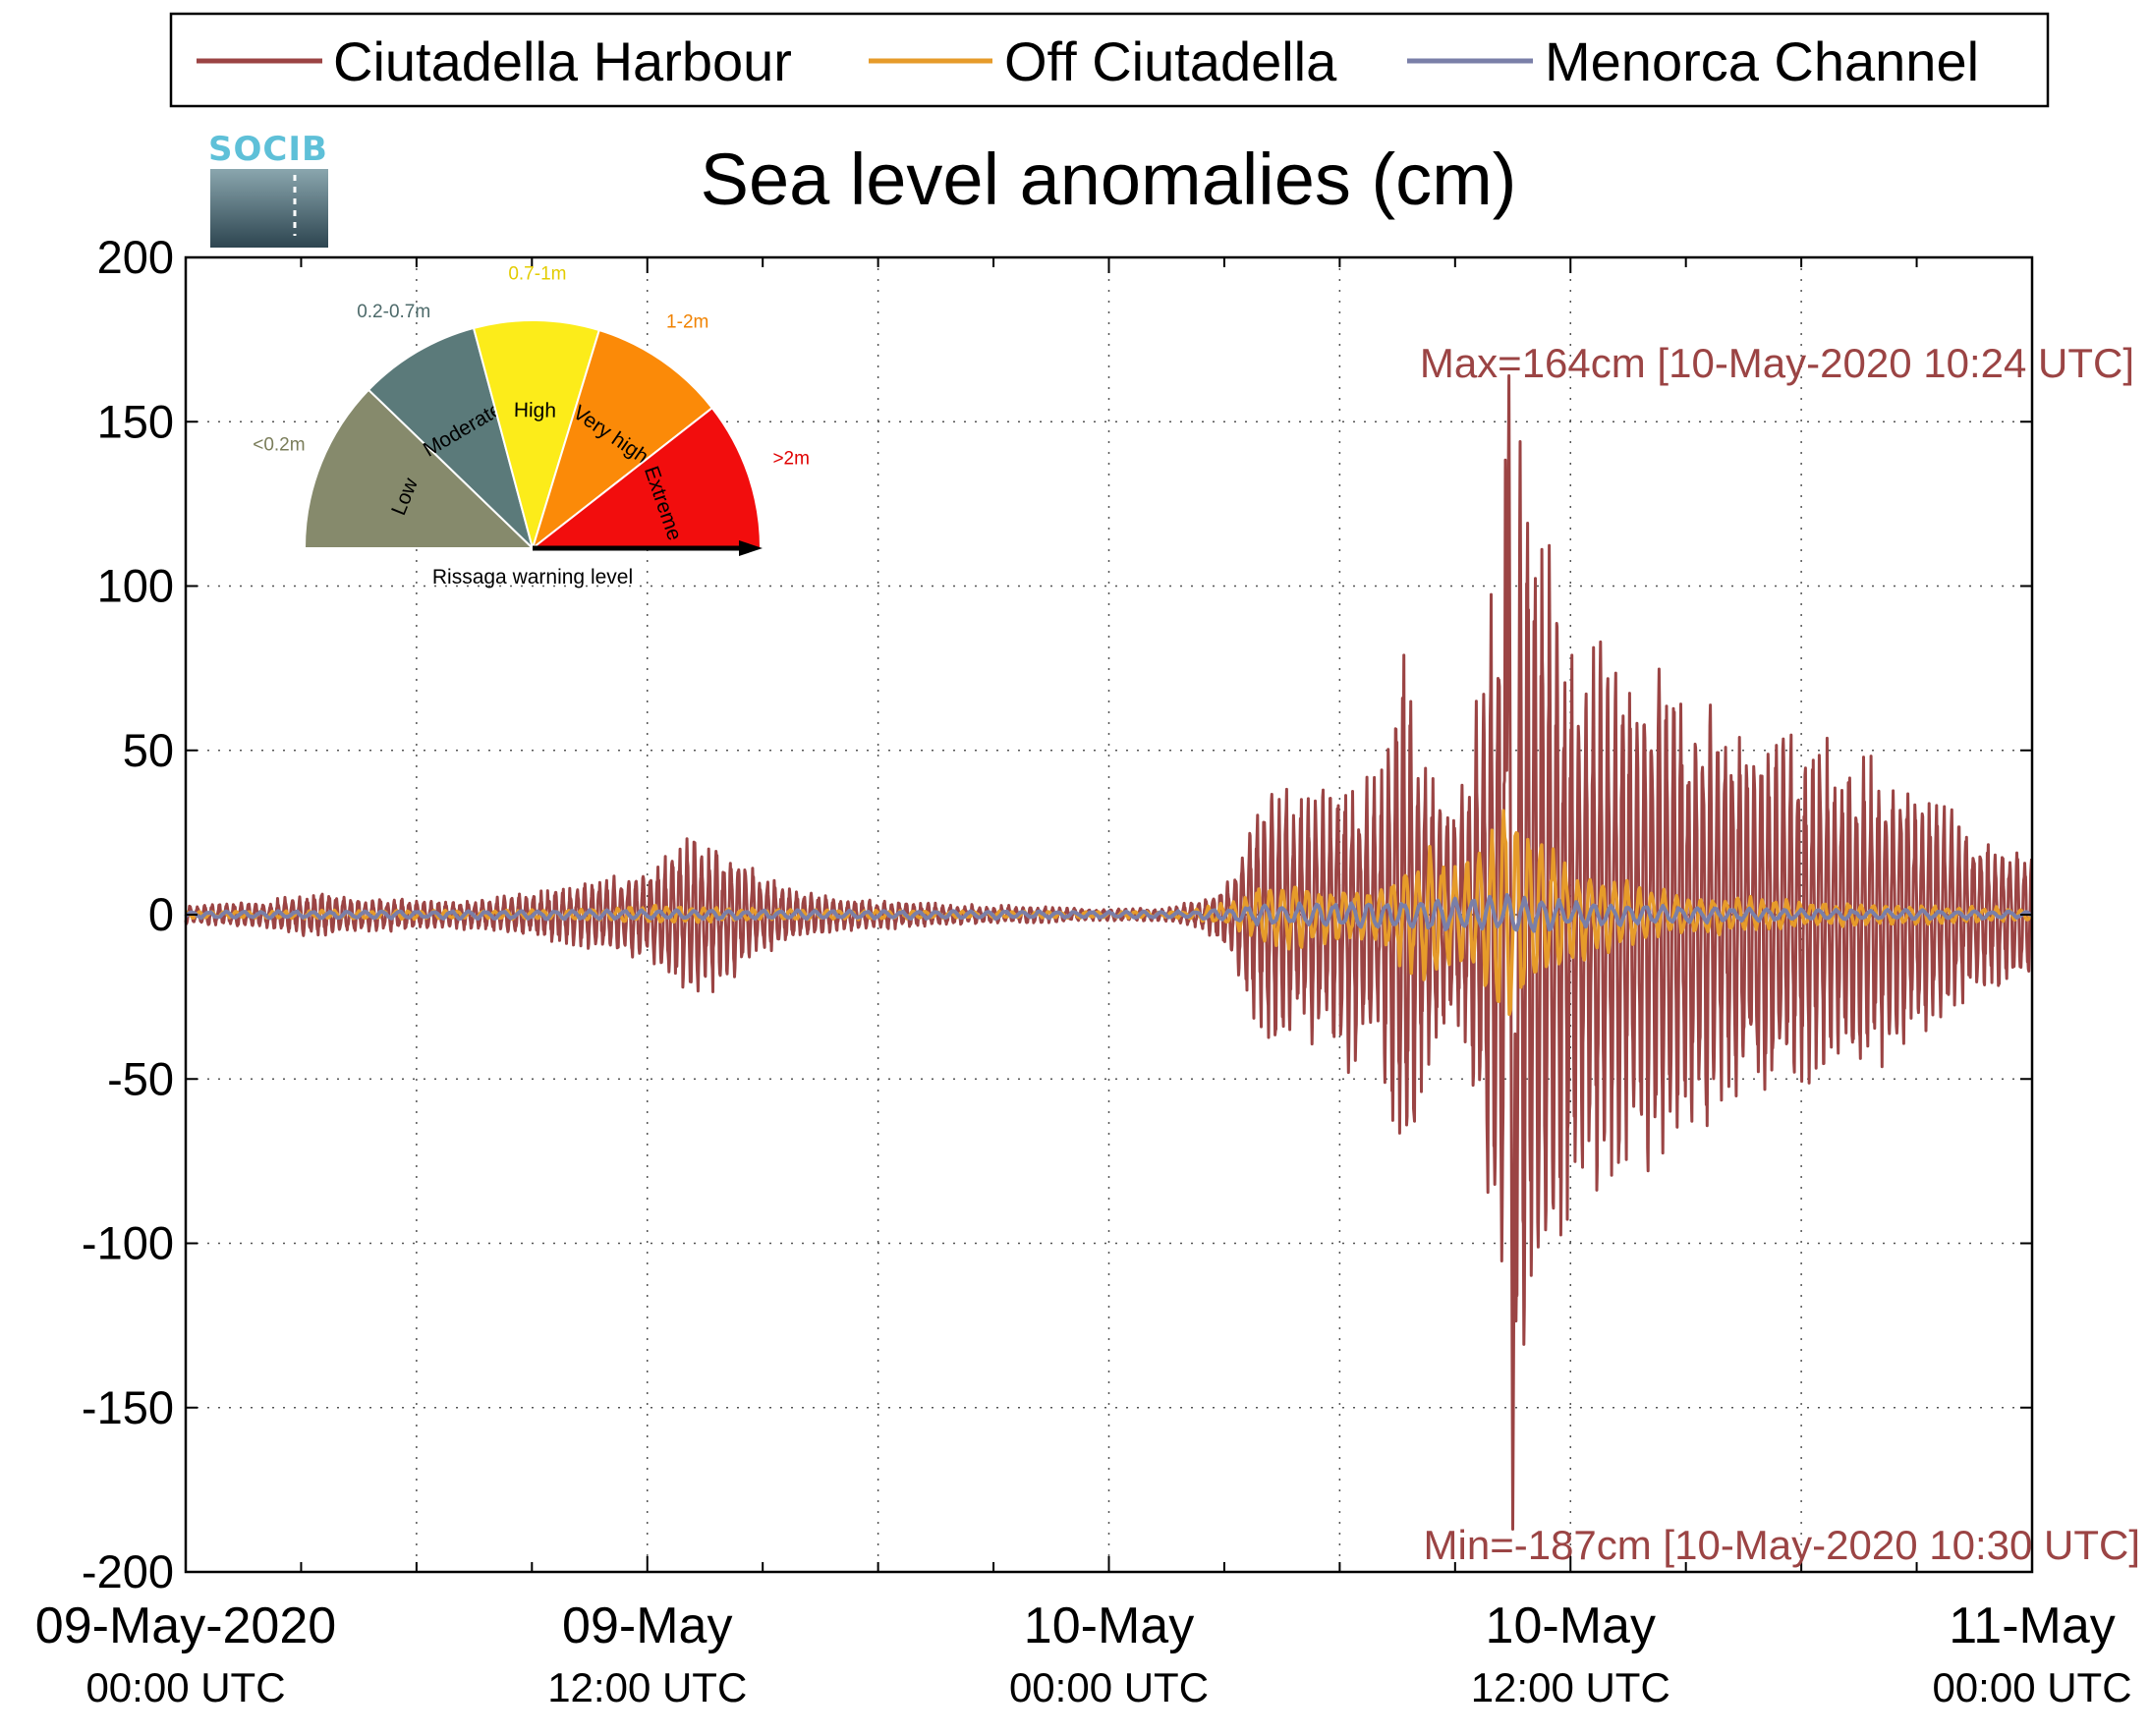 The height and width of the screenshot is (1736, 2150). I want to click on legend-label-menorca-channel: Menorca Channel, so click(1762, 61).